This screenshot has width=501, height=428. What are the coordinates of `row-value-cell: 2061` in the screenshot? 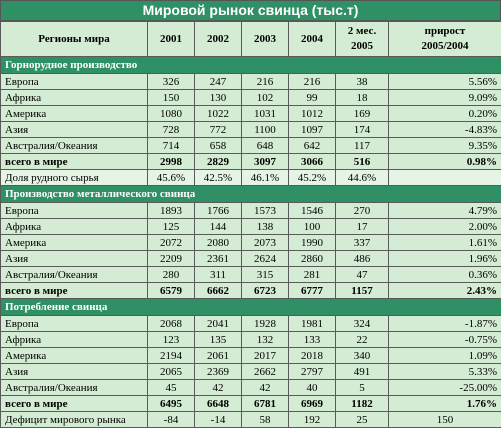 It's located at (218, 356).